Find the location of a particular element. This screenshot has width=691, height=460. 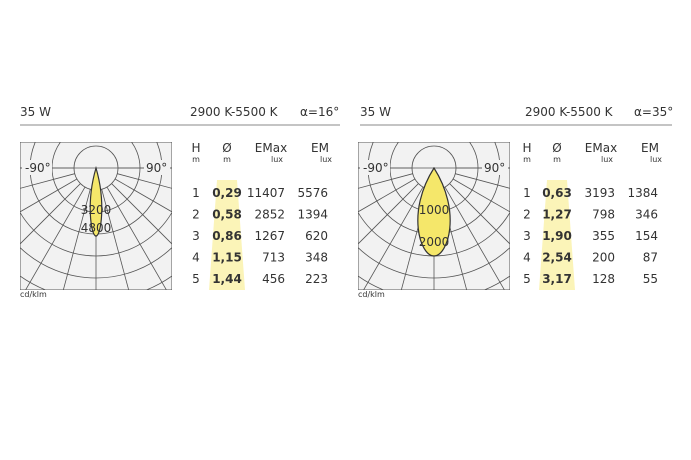

row-em: 223 is located at coordinates (316, 279).